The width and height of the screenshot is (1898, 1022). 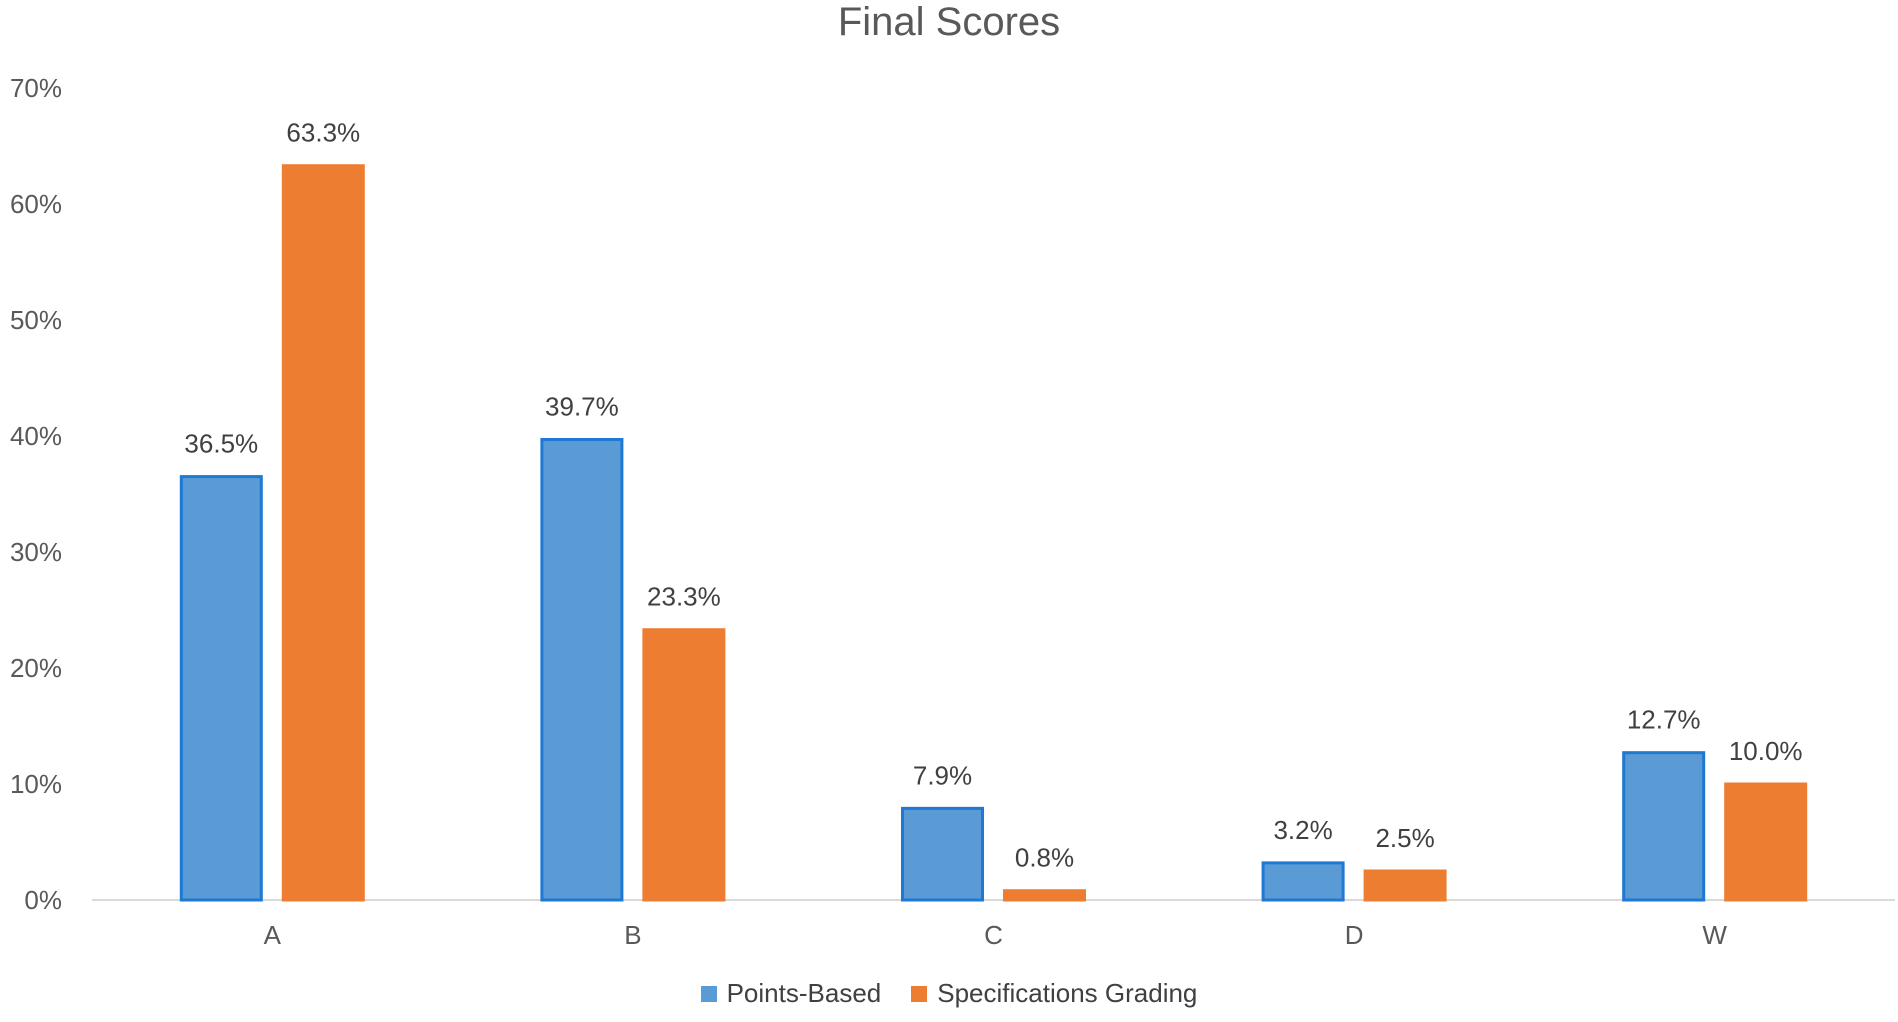 I want to click on data-label: 39.7%, so click(x=582, y=406).